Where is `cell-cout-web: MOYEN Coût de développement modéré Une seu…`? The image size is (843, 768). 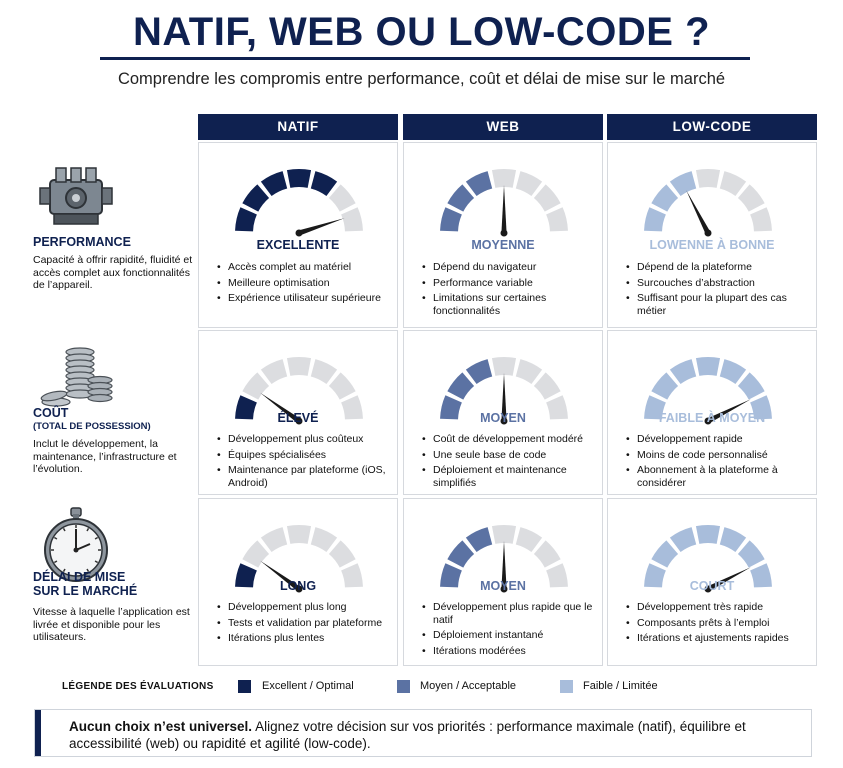
cell-cout-web: MOYEN Coût de développement modéré Une seu… is located at coordinates (503, 412).